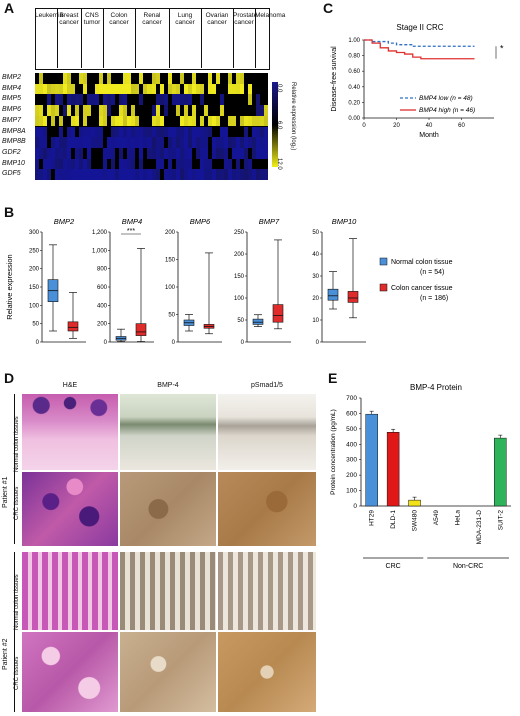 The height and width of the screenshot is (716, 520). I want to click on colorbar-label: Relative expression (log₂), so click(293, 116).